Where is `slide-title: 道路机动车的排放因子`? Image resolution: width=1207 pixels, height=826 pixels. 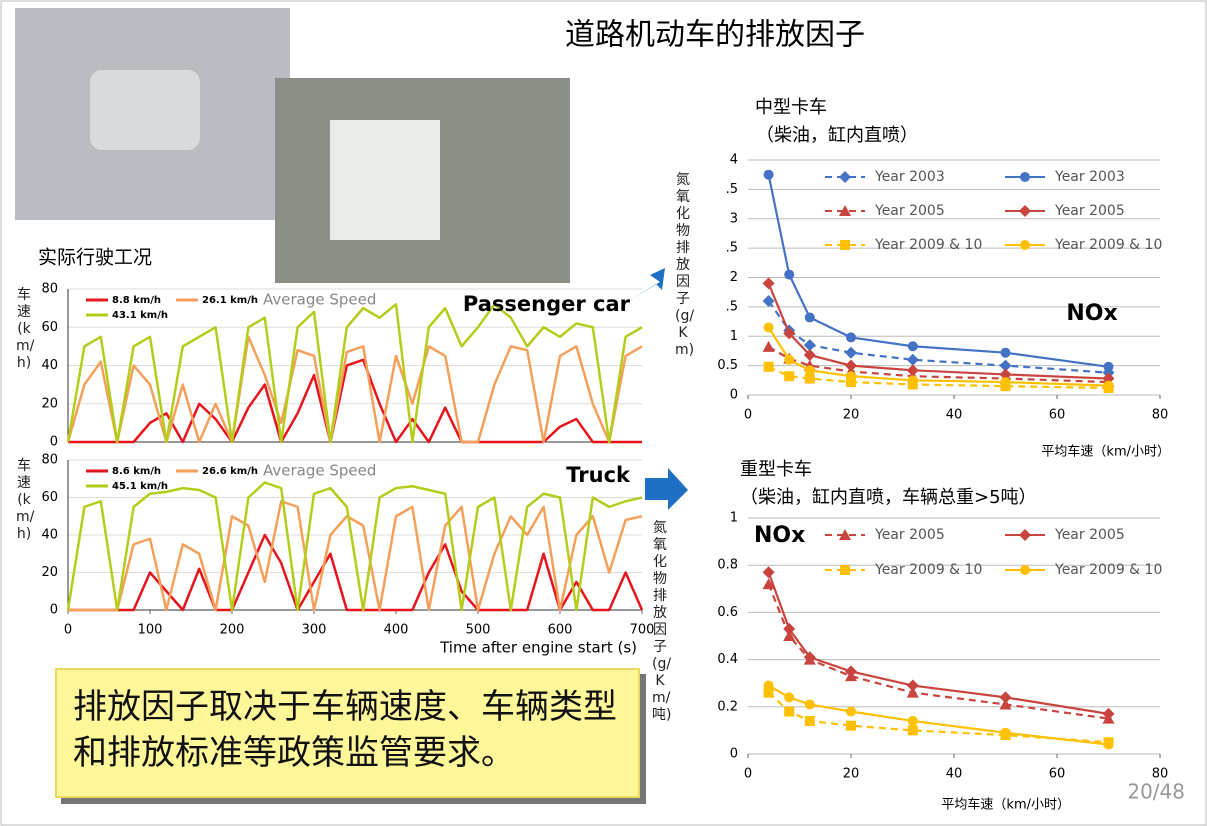 slide-title: 道路机动车的排放因子 is located at coordinates (715, 35).